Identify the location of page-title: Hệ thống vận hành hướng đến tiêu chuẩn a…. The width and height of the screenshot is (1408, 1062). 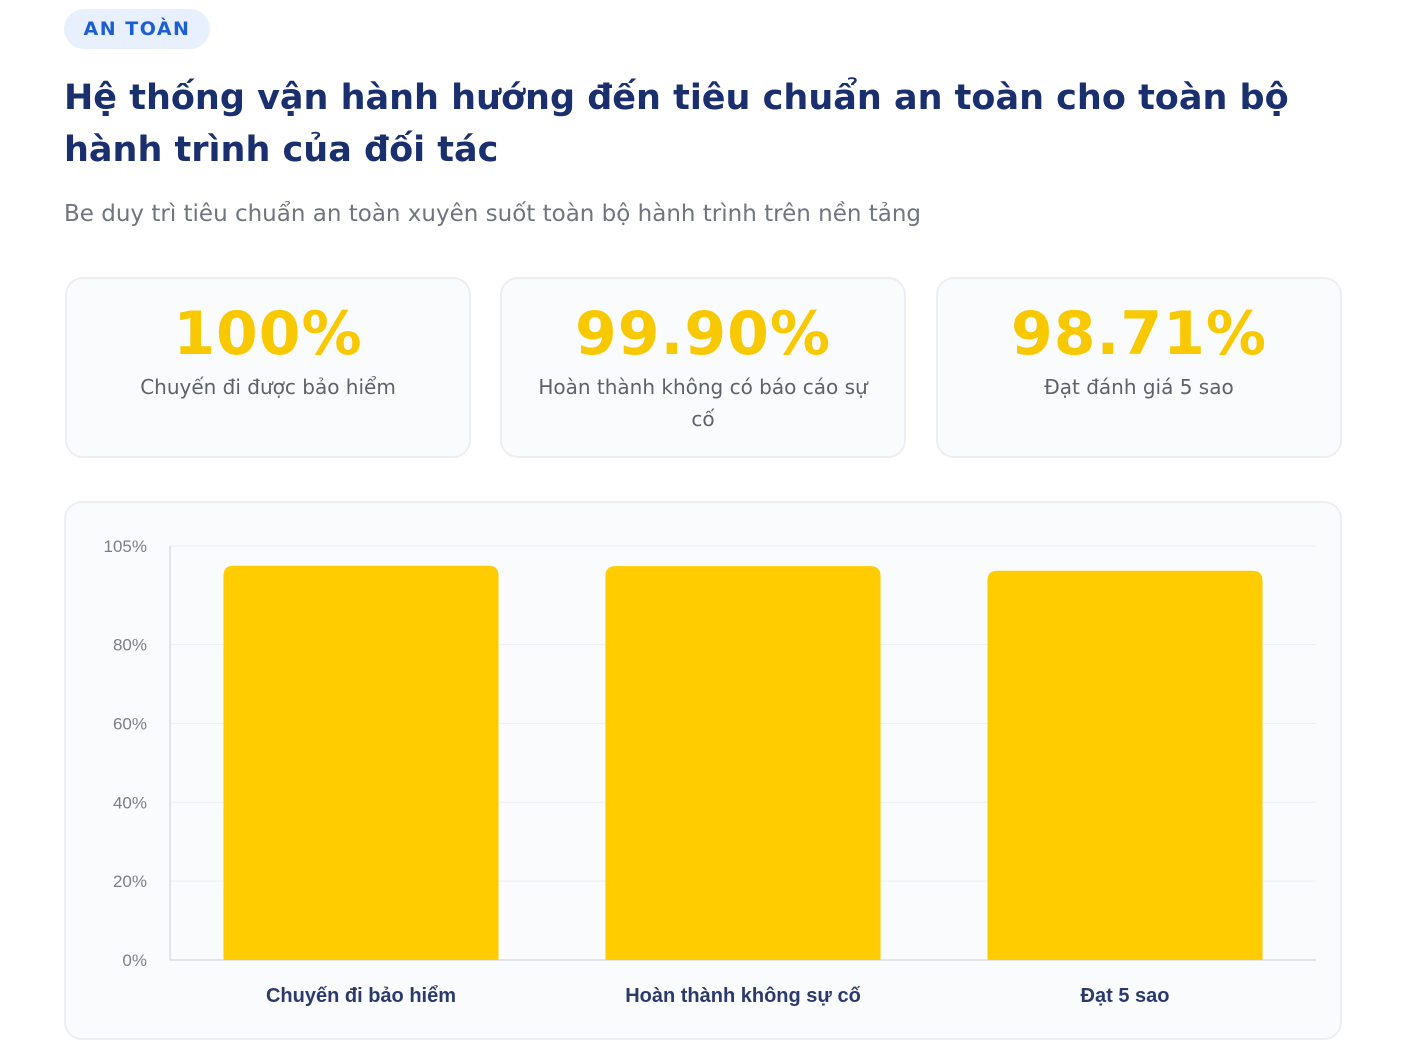
(676, 124).